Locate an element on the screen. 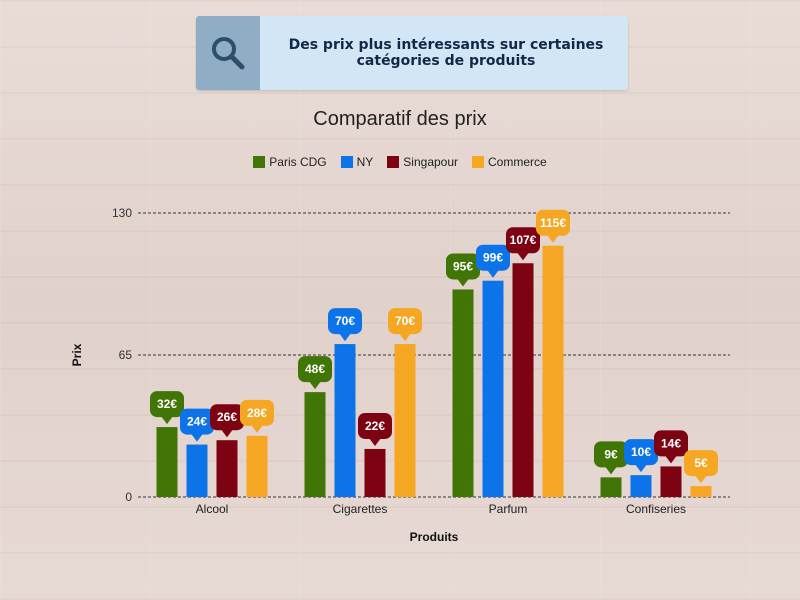  data-label: 115€ is located at coordinates (553, 223).